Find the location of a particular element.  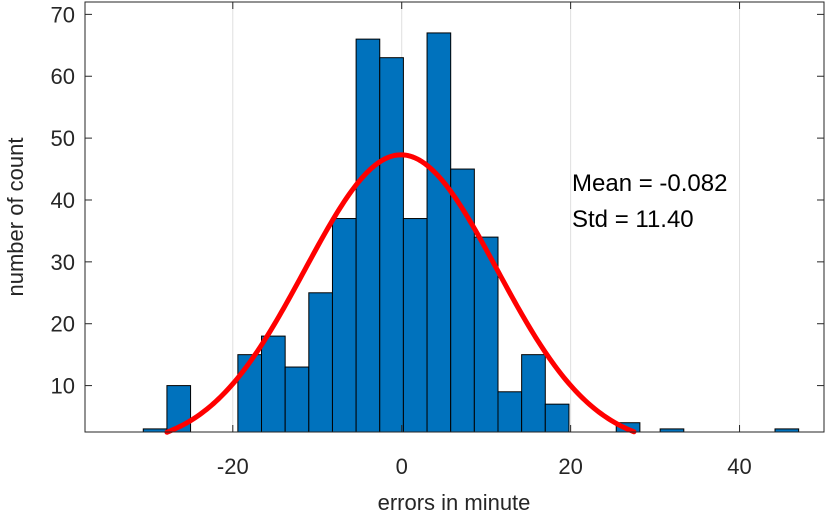

y-axis-label: number of count is located at coordinates (15, 217).